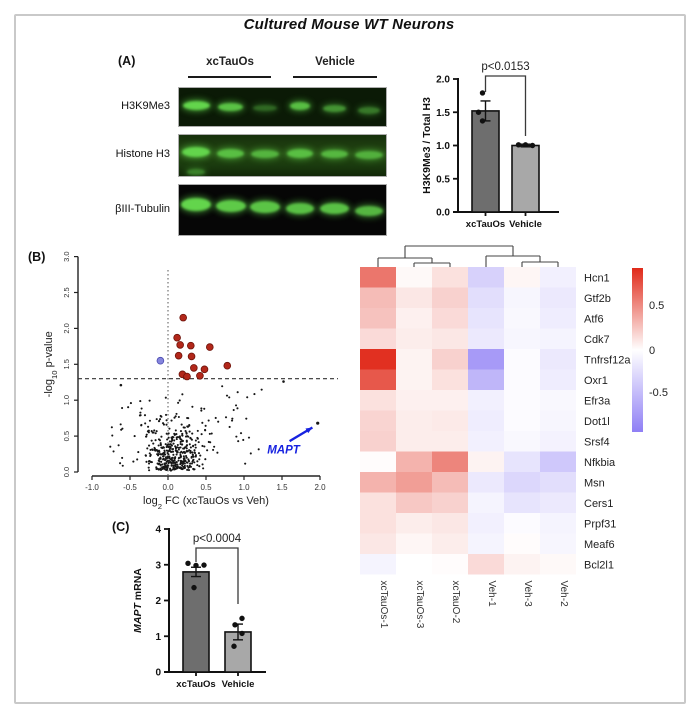  Describe the element at coordinates (656, 306) in the screenshot. I see `colorbar-label: 0.5` at that location.